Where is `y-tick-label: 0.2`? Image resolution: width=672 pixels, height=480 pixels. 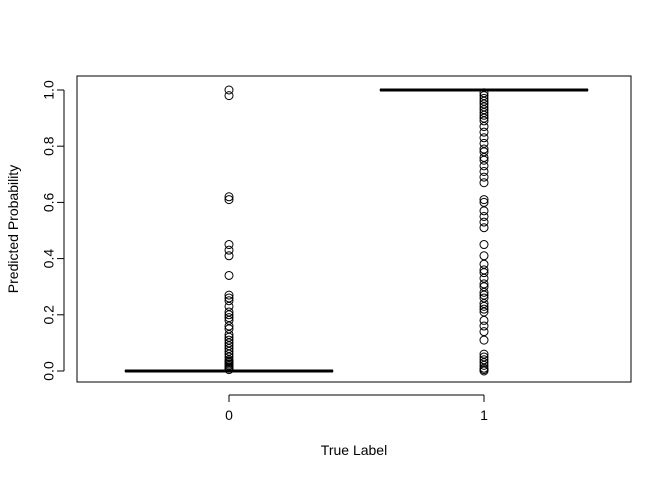
y-tick-label: 0.2 is located at coordinates (49, 315).